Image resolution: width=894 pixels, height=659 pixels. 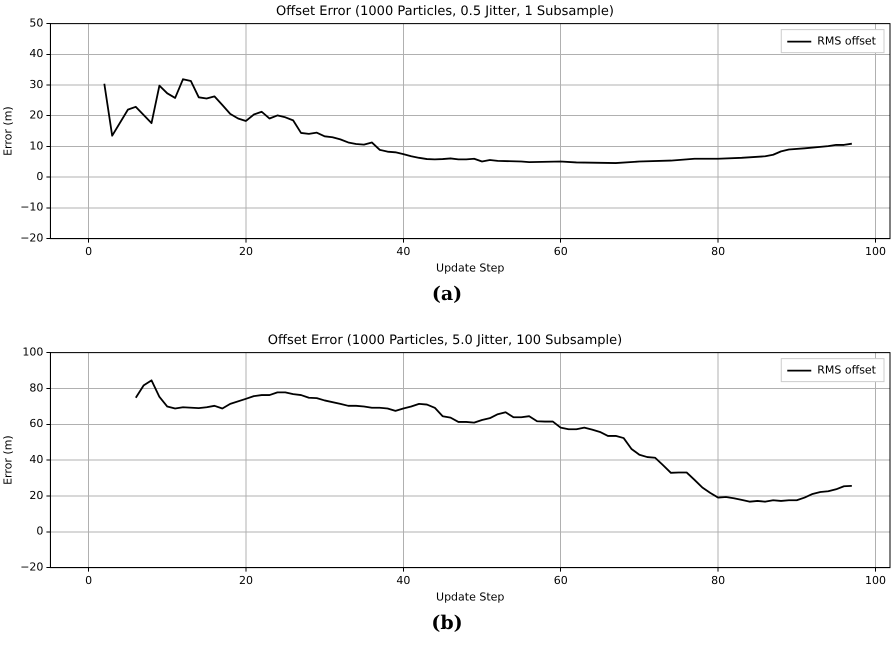 What do you see at coordinates (32, 207) in the screenshot?
I see `y-tick-label: −10` at bounding box center [32, 207].